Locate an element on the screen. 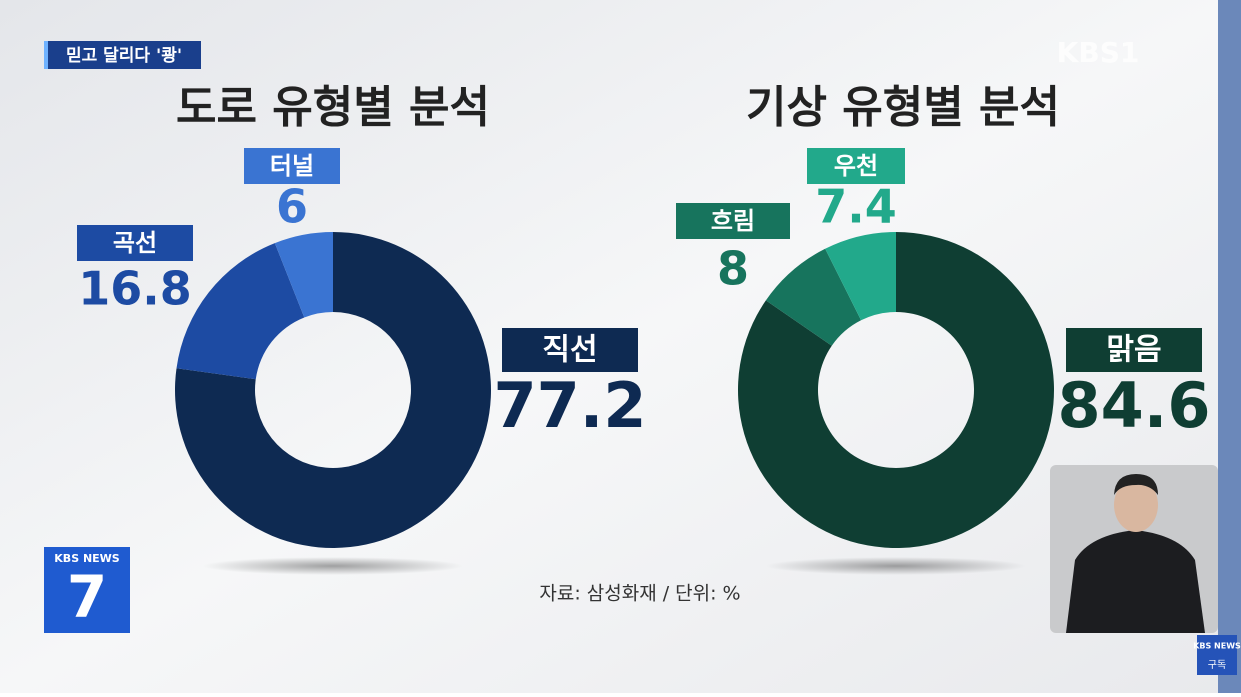 The width and height of the screenshot is (1241, 697). logo: KBS1 is located at coordinates (1098, 52).